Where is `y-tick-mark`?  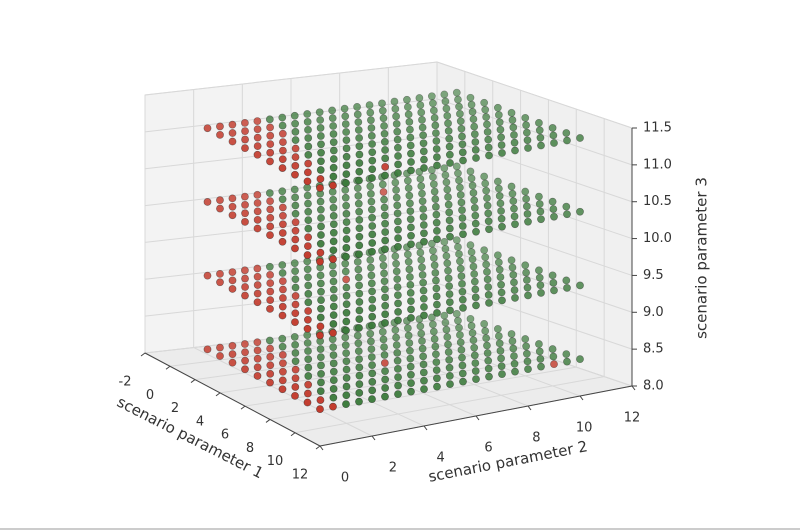 y-tick-mark is located at coordinates (321, 448).